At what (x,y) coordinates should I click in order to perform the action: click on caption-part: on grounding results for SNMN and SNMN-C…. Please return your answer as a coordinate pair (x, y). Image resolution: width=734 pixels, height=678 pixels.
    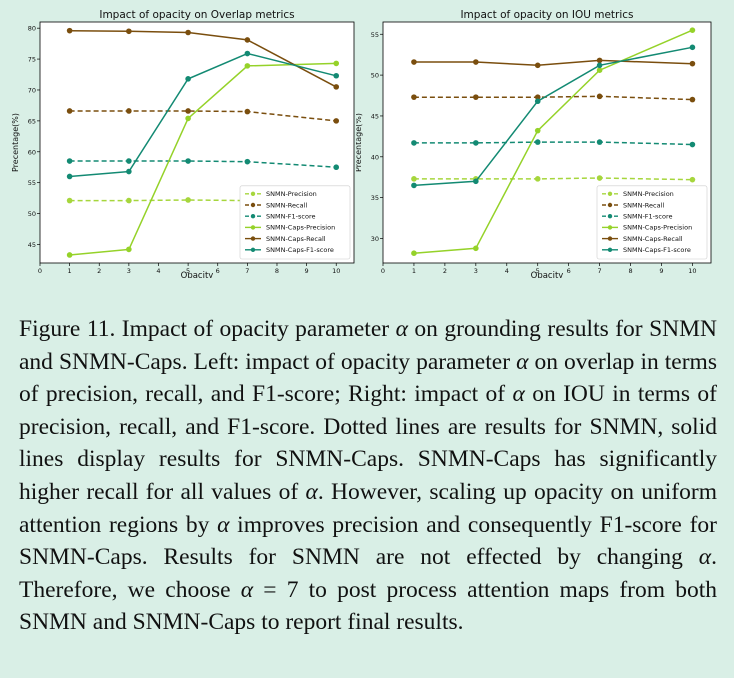
    Looking at the image, I should click on (368, 345).